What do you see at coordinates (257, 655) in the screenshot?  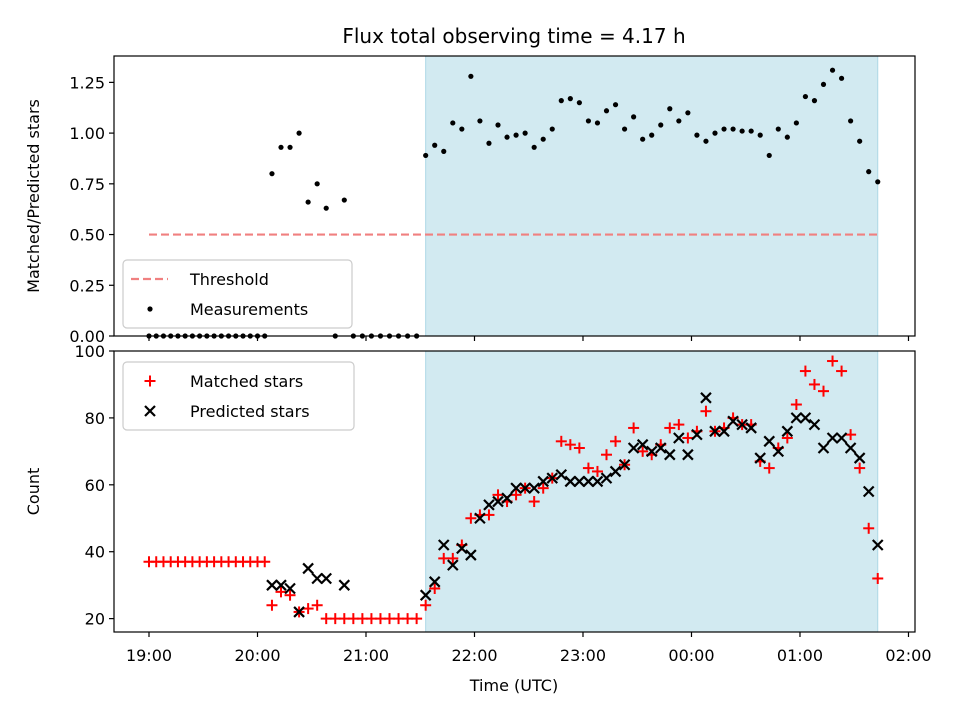 I see `x-tick-label: 20:00` at bounding box center [257, 655].